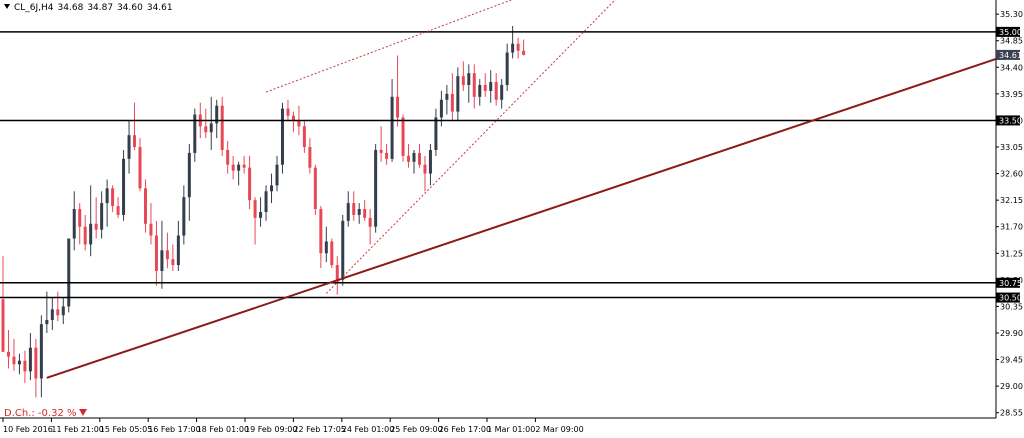  I want to click on time-axis-label: 22 Feb 17:05, so click(319, 429).